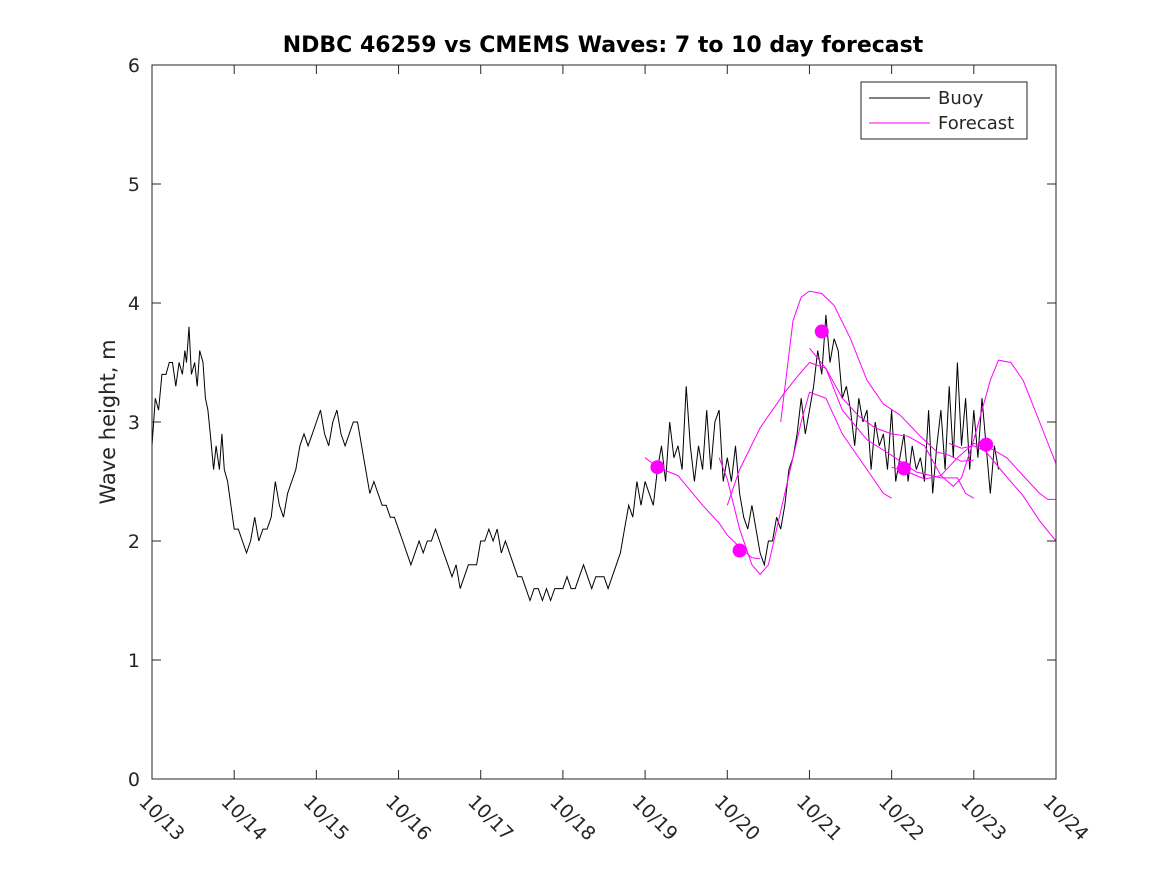 This screenshot has height=875, width=1167. What do you see at coordinates (134, 423) in the screenshot?
I see `y-tick-label: 3` at bounding box center [134, 423].